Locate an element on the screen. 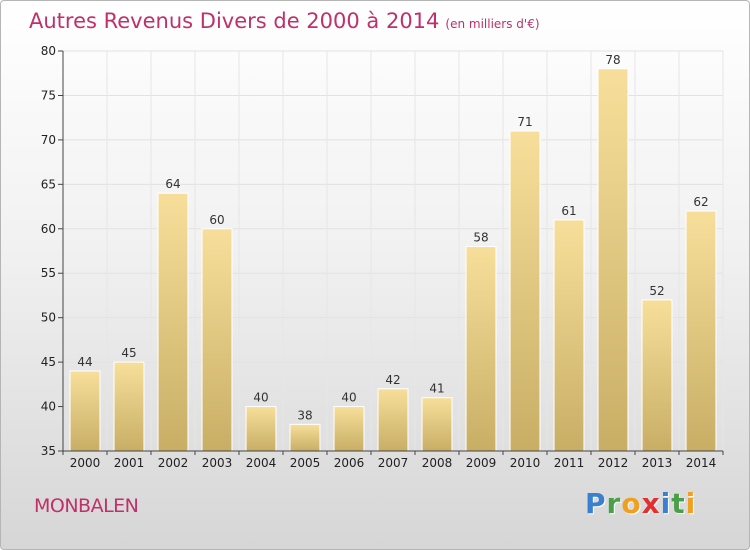 Image resolution: width=750 pixels, height=550 pixels. y-tick-label: 70 is located at coordinates (48, 140).